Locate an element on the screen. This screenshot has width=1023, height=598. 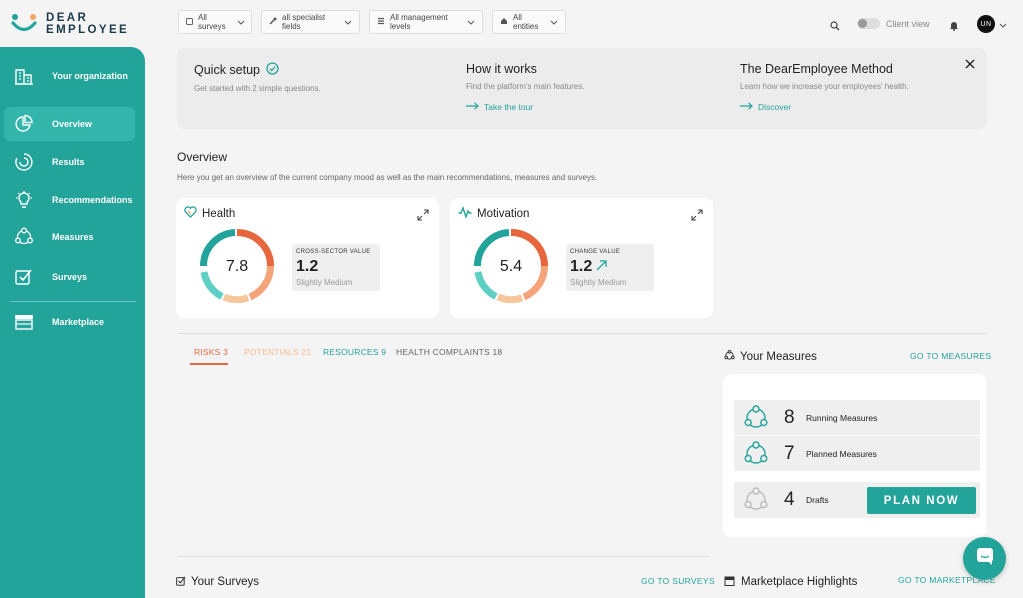
bell-icon is located at coordinates (954, 27).